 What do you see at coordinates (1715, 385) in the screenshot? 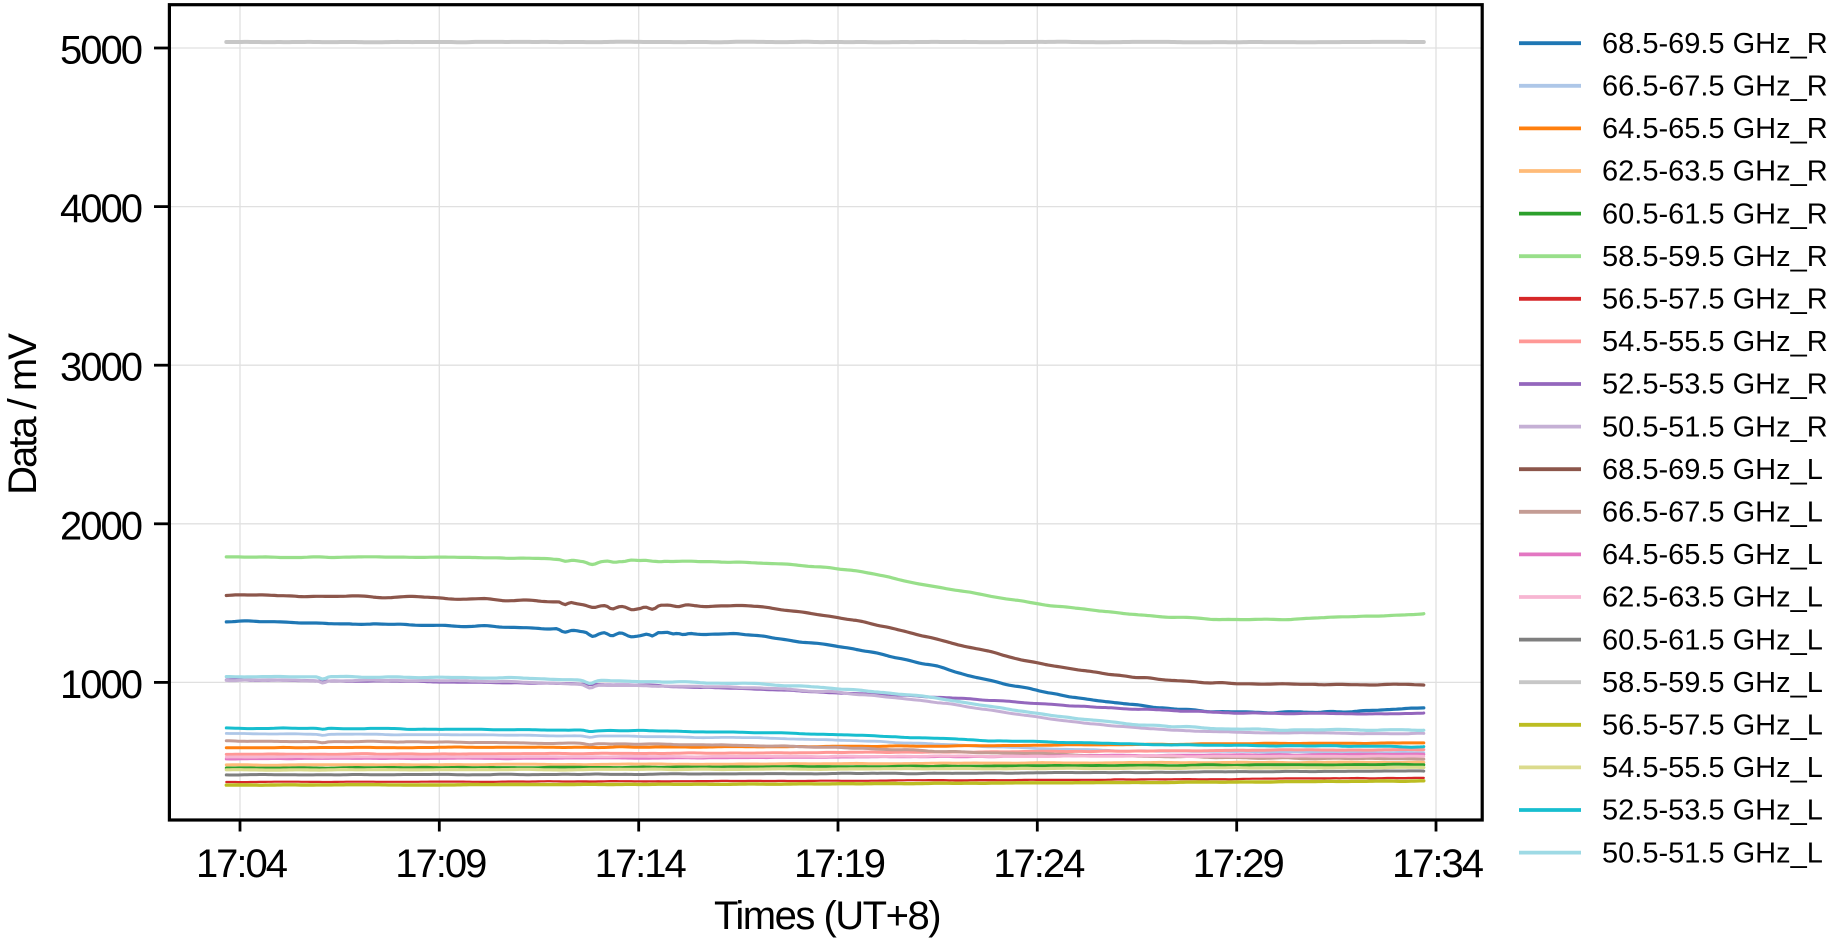
I see `svg-text: 52.5-53.5 GHz_R` at bounding box center [1715, 385].